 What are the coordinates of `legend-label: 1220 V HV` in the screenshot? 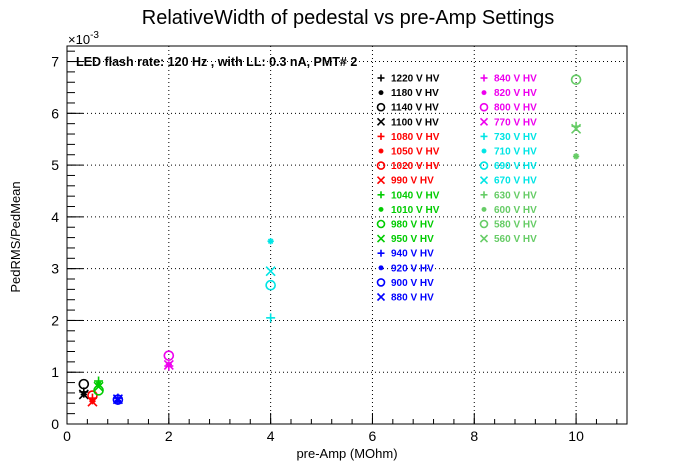 It's located at (415, 79).